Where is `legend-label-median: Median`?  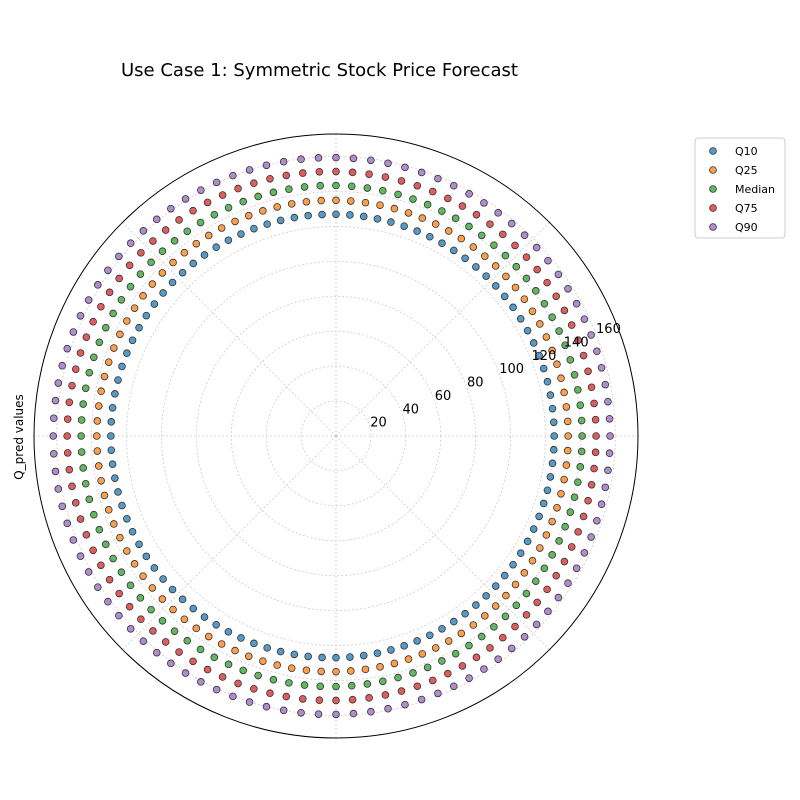
legend-label-median: Median is located at coordinates (755, 189).